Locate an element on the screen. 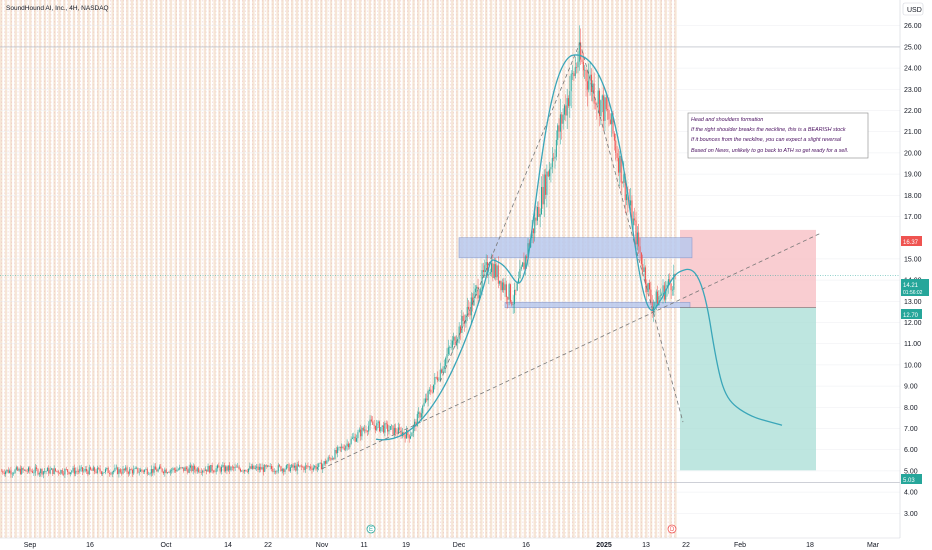  uptrend-line is located at coordinates (510, 212).